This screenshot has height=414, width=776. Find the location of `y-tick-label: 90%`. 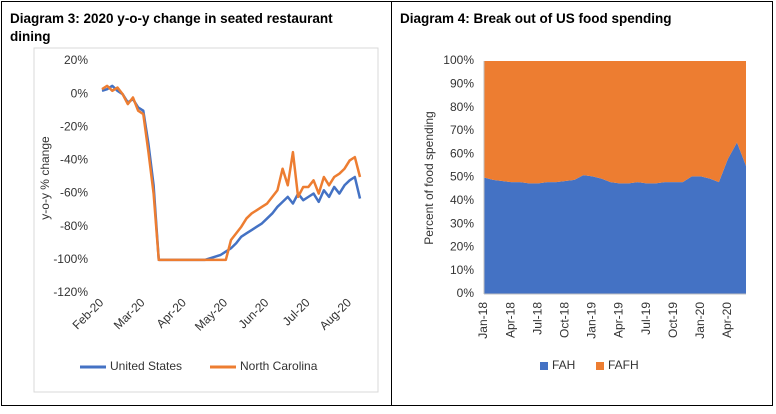

y-tick-label: 90% is located at coordinates (462, 83).